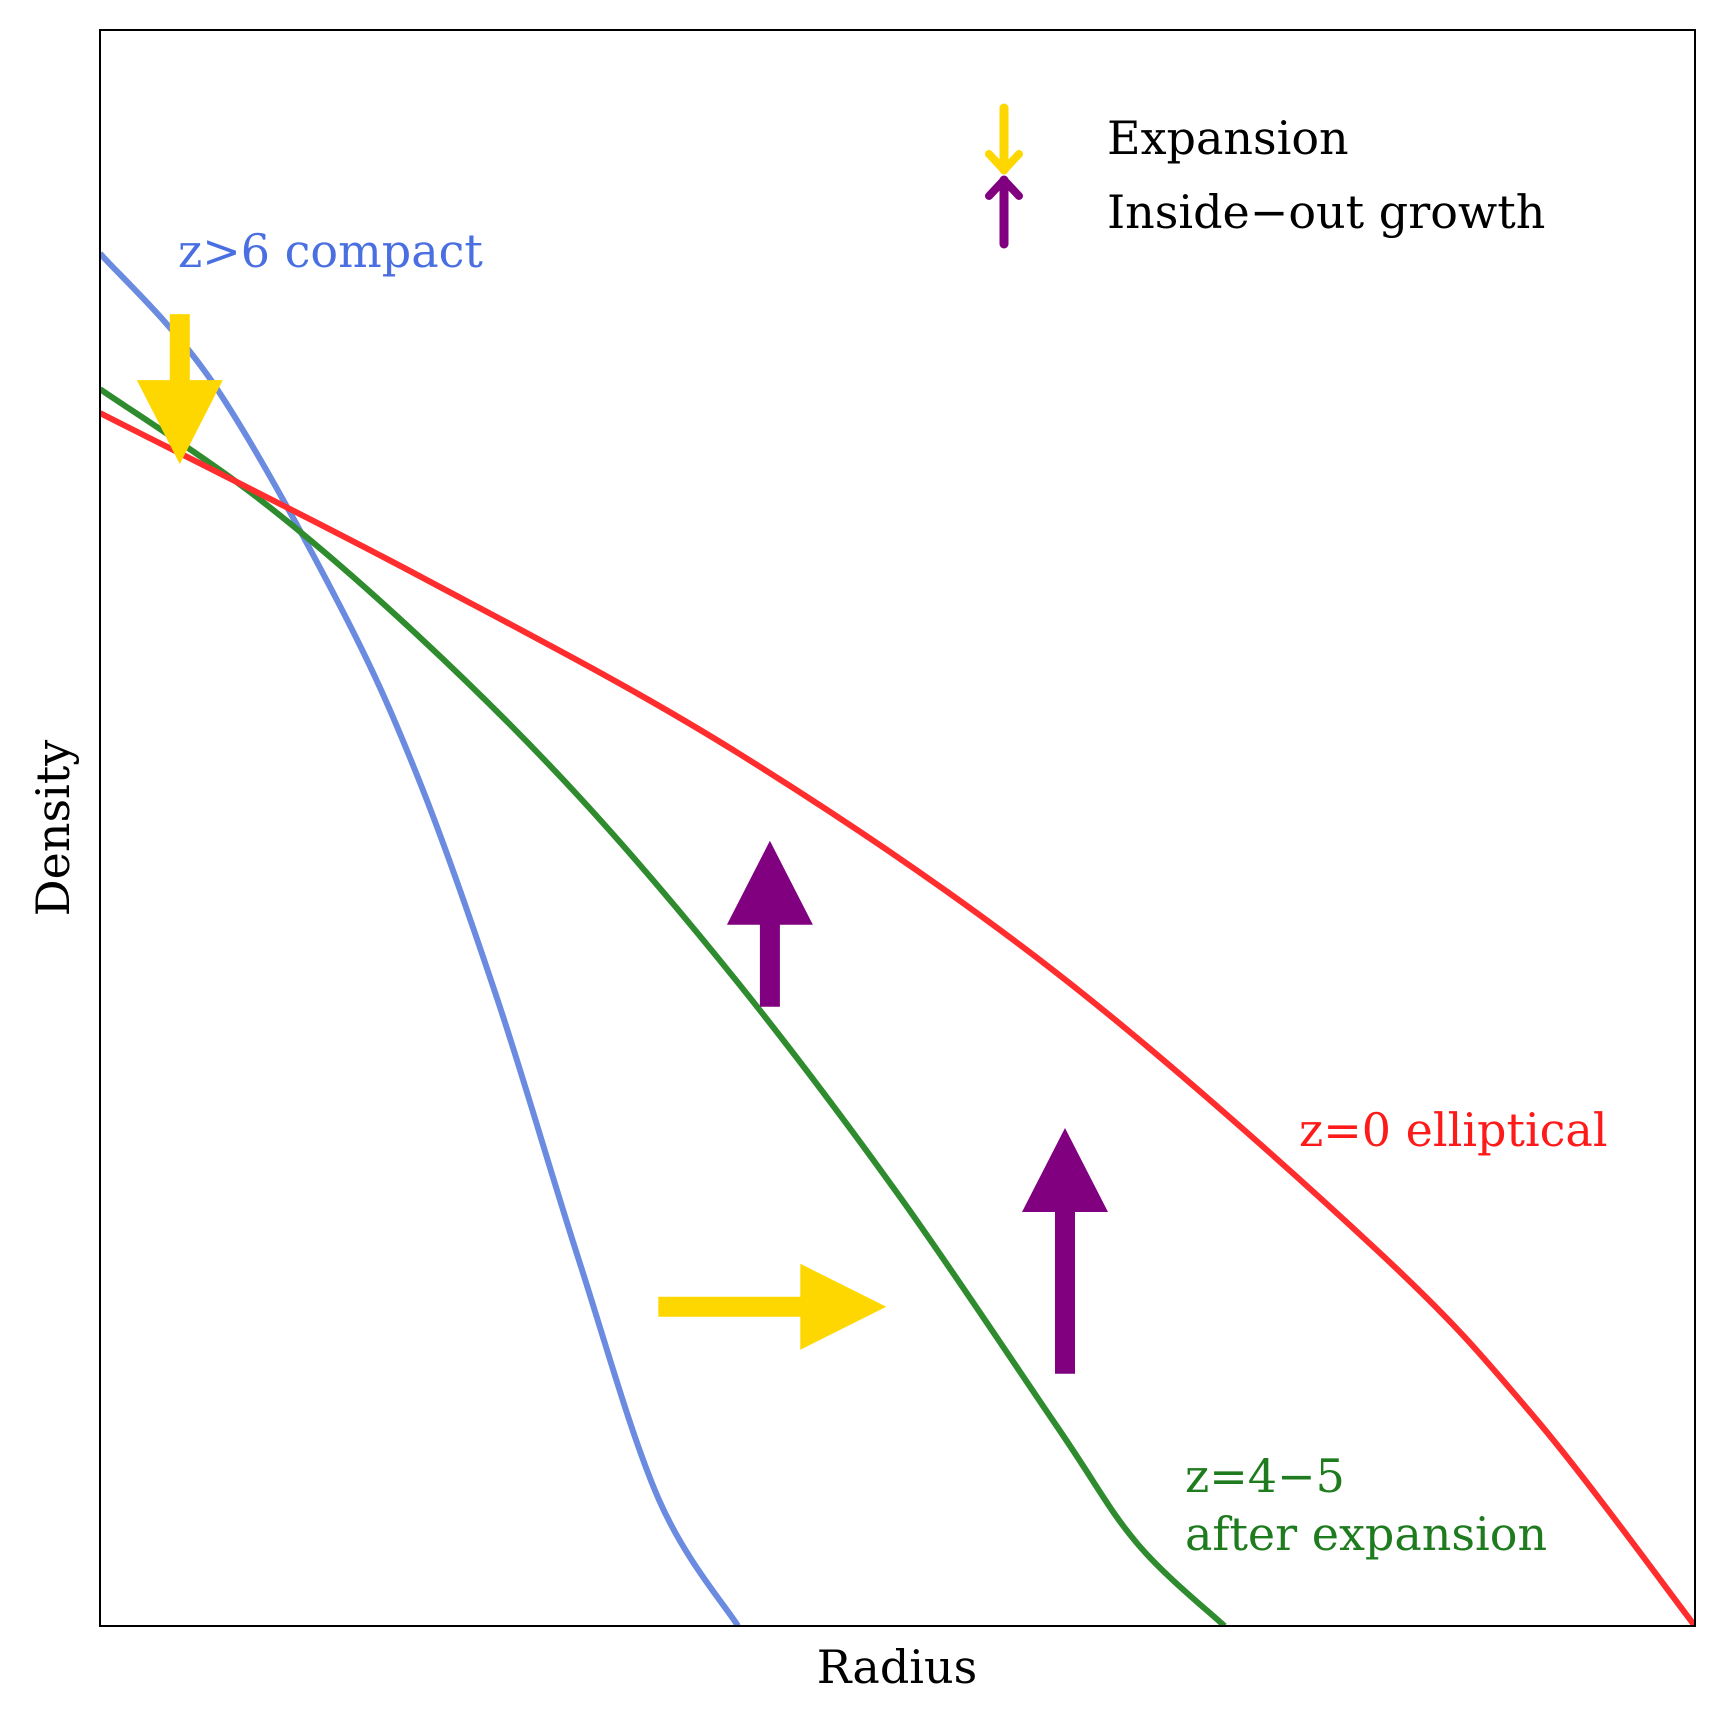 This screenshot has height=1717, width=1717. Describe the element at coordinates (897, 1667) in the screenshot. I see `x-axis-label: Radius` at that location.